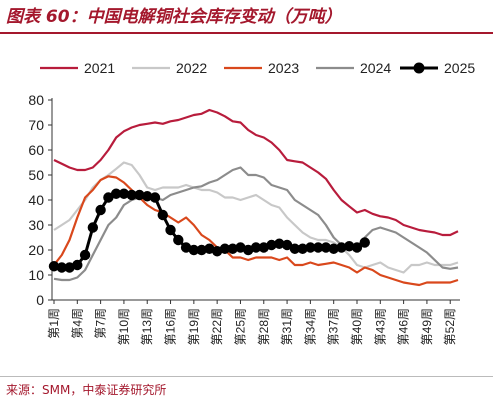 This screenshot has height=407, width=493. Describe the element at coordinates (40, 300) in the screenshot. I see `y-tick-label: 0` at that location.